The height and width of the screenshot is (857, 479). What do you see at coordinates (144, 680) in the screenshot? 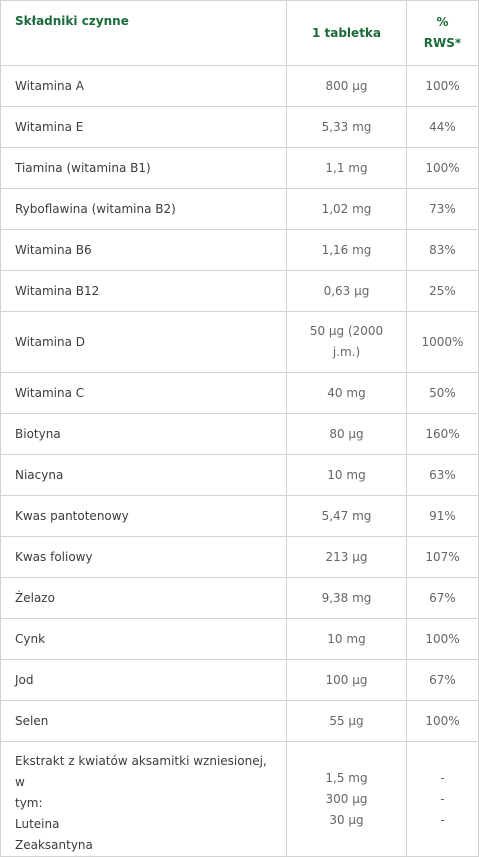
I see `ingredient-name: Jod` at bounding box center [144, 680].